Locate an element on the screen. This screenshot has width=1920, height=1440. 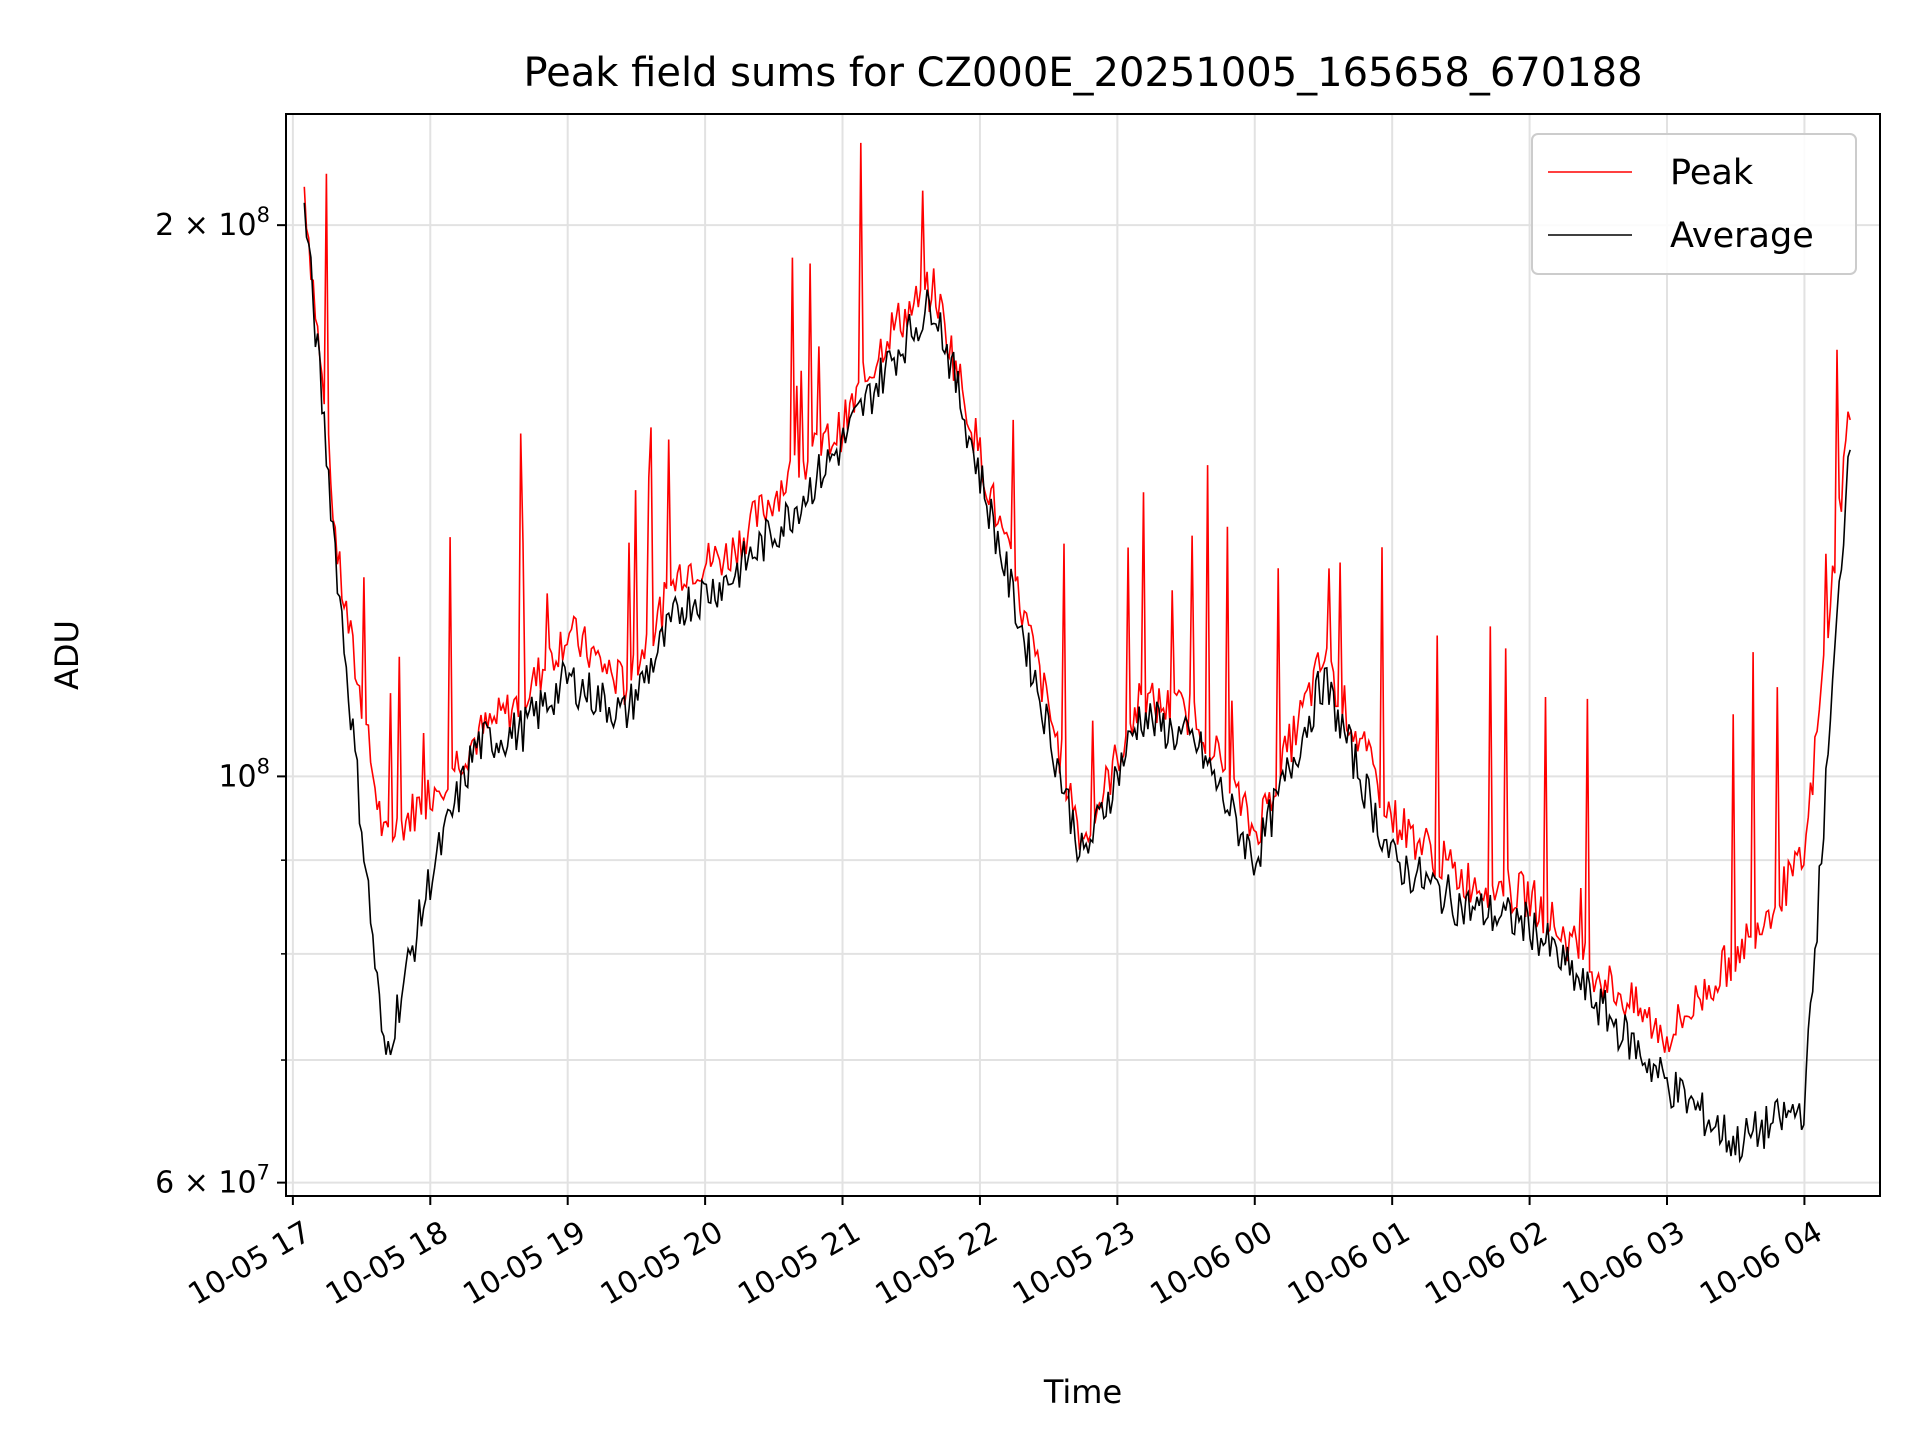
y-tick-label: 108 is located at coordinates (244, 774).